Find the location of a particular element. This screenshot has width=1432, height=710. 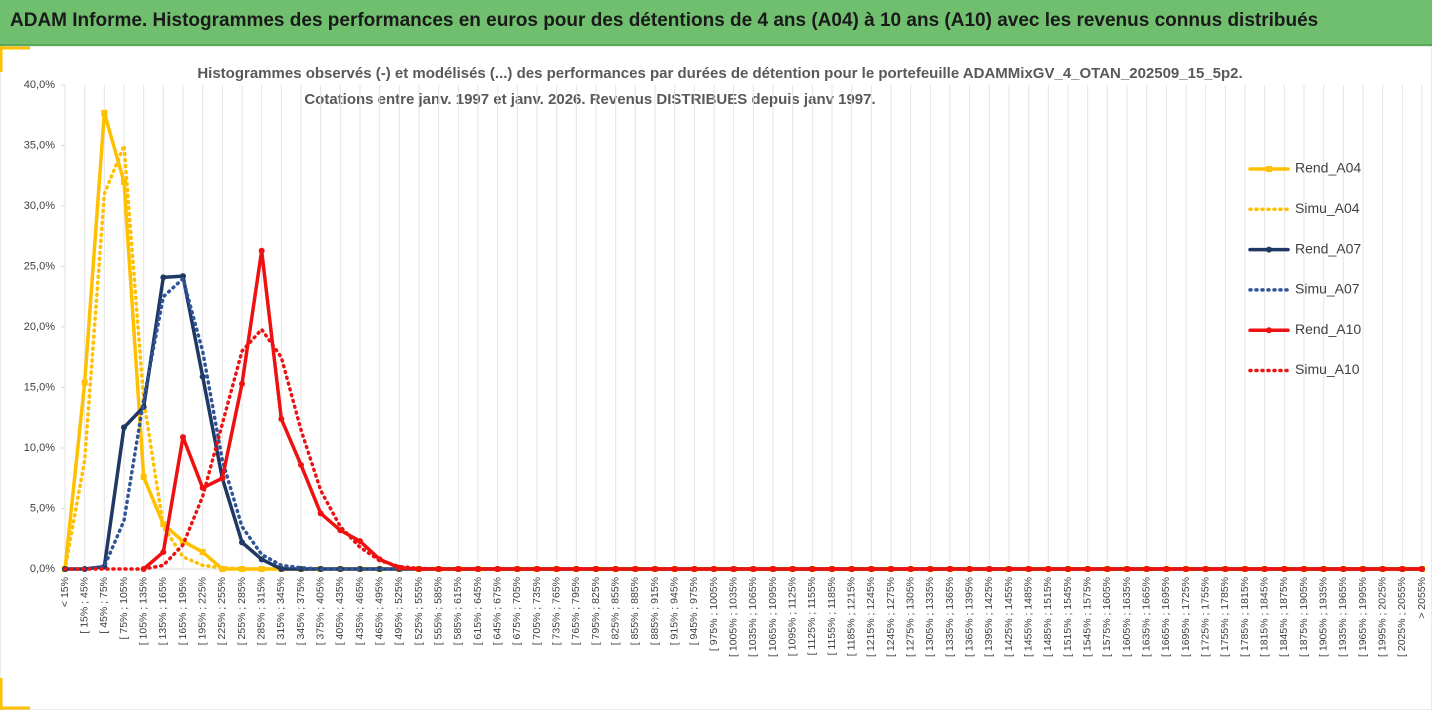

x-tick-label: [ 555% ; 585% is located at coordinates (438, 611).